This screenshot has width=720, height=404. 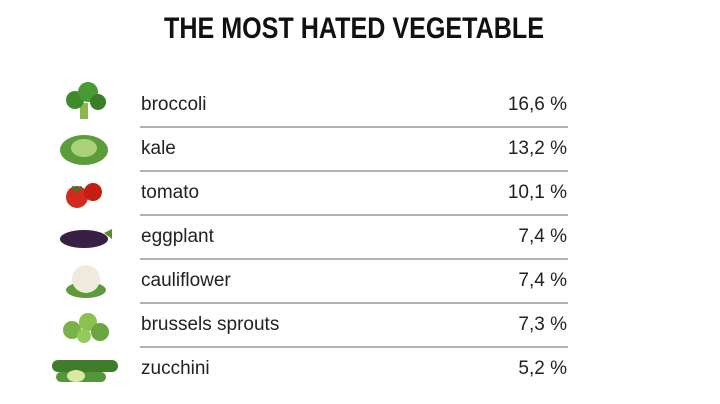 I want to click on broccoli-icon, so click(x=86, y=100).